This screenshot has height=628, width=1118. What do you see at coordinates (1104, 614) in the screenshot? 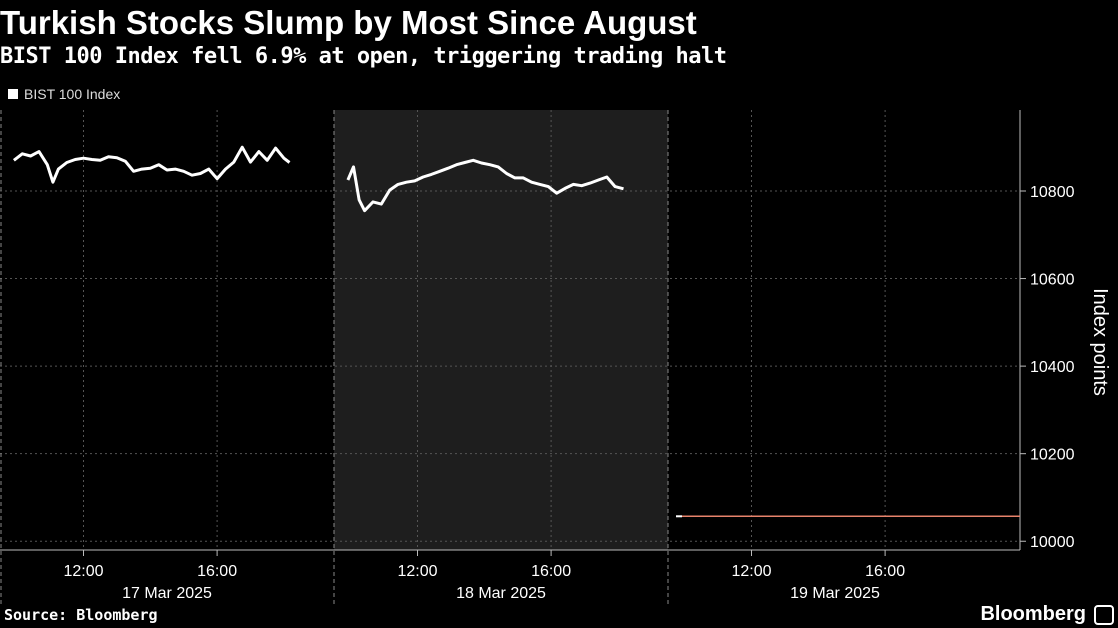
I see `brand-mark-icon` at bounding box center [1104, 614].